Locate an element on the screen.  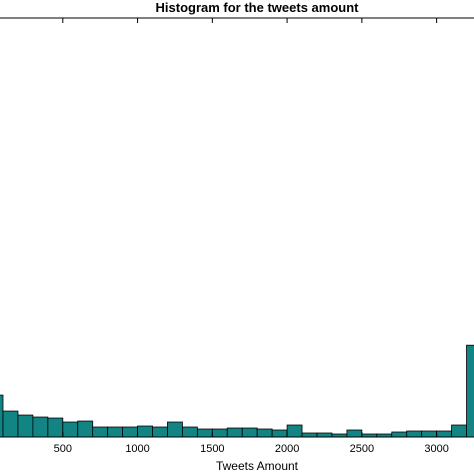
x-tick-label-5: 3000 is located at coordinates (436, 449).